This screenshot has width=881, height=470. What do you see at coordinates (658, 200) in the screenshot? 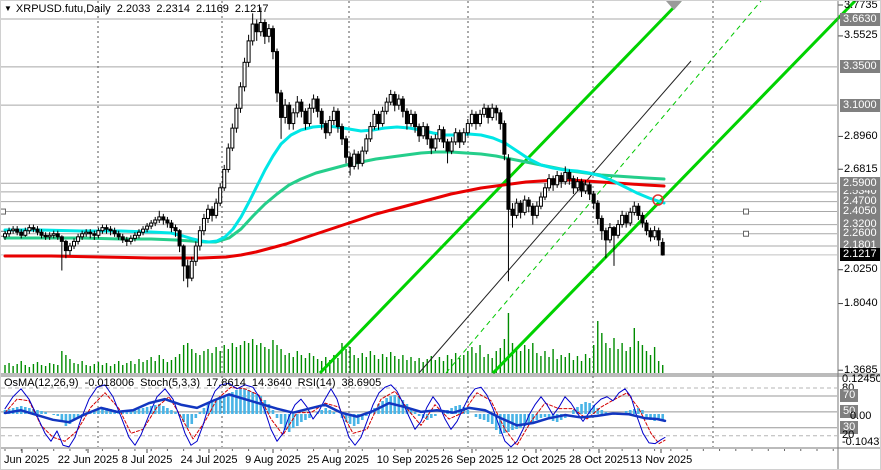
I see `signal-circle-marker` at bounding box center [658, 200].